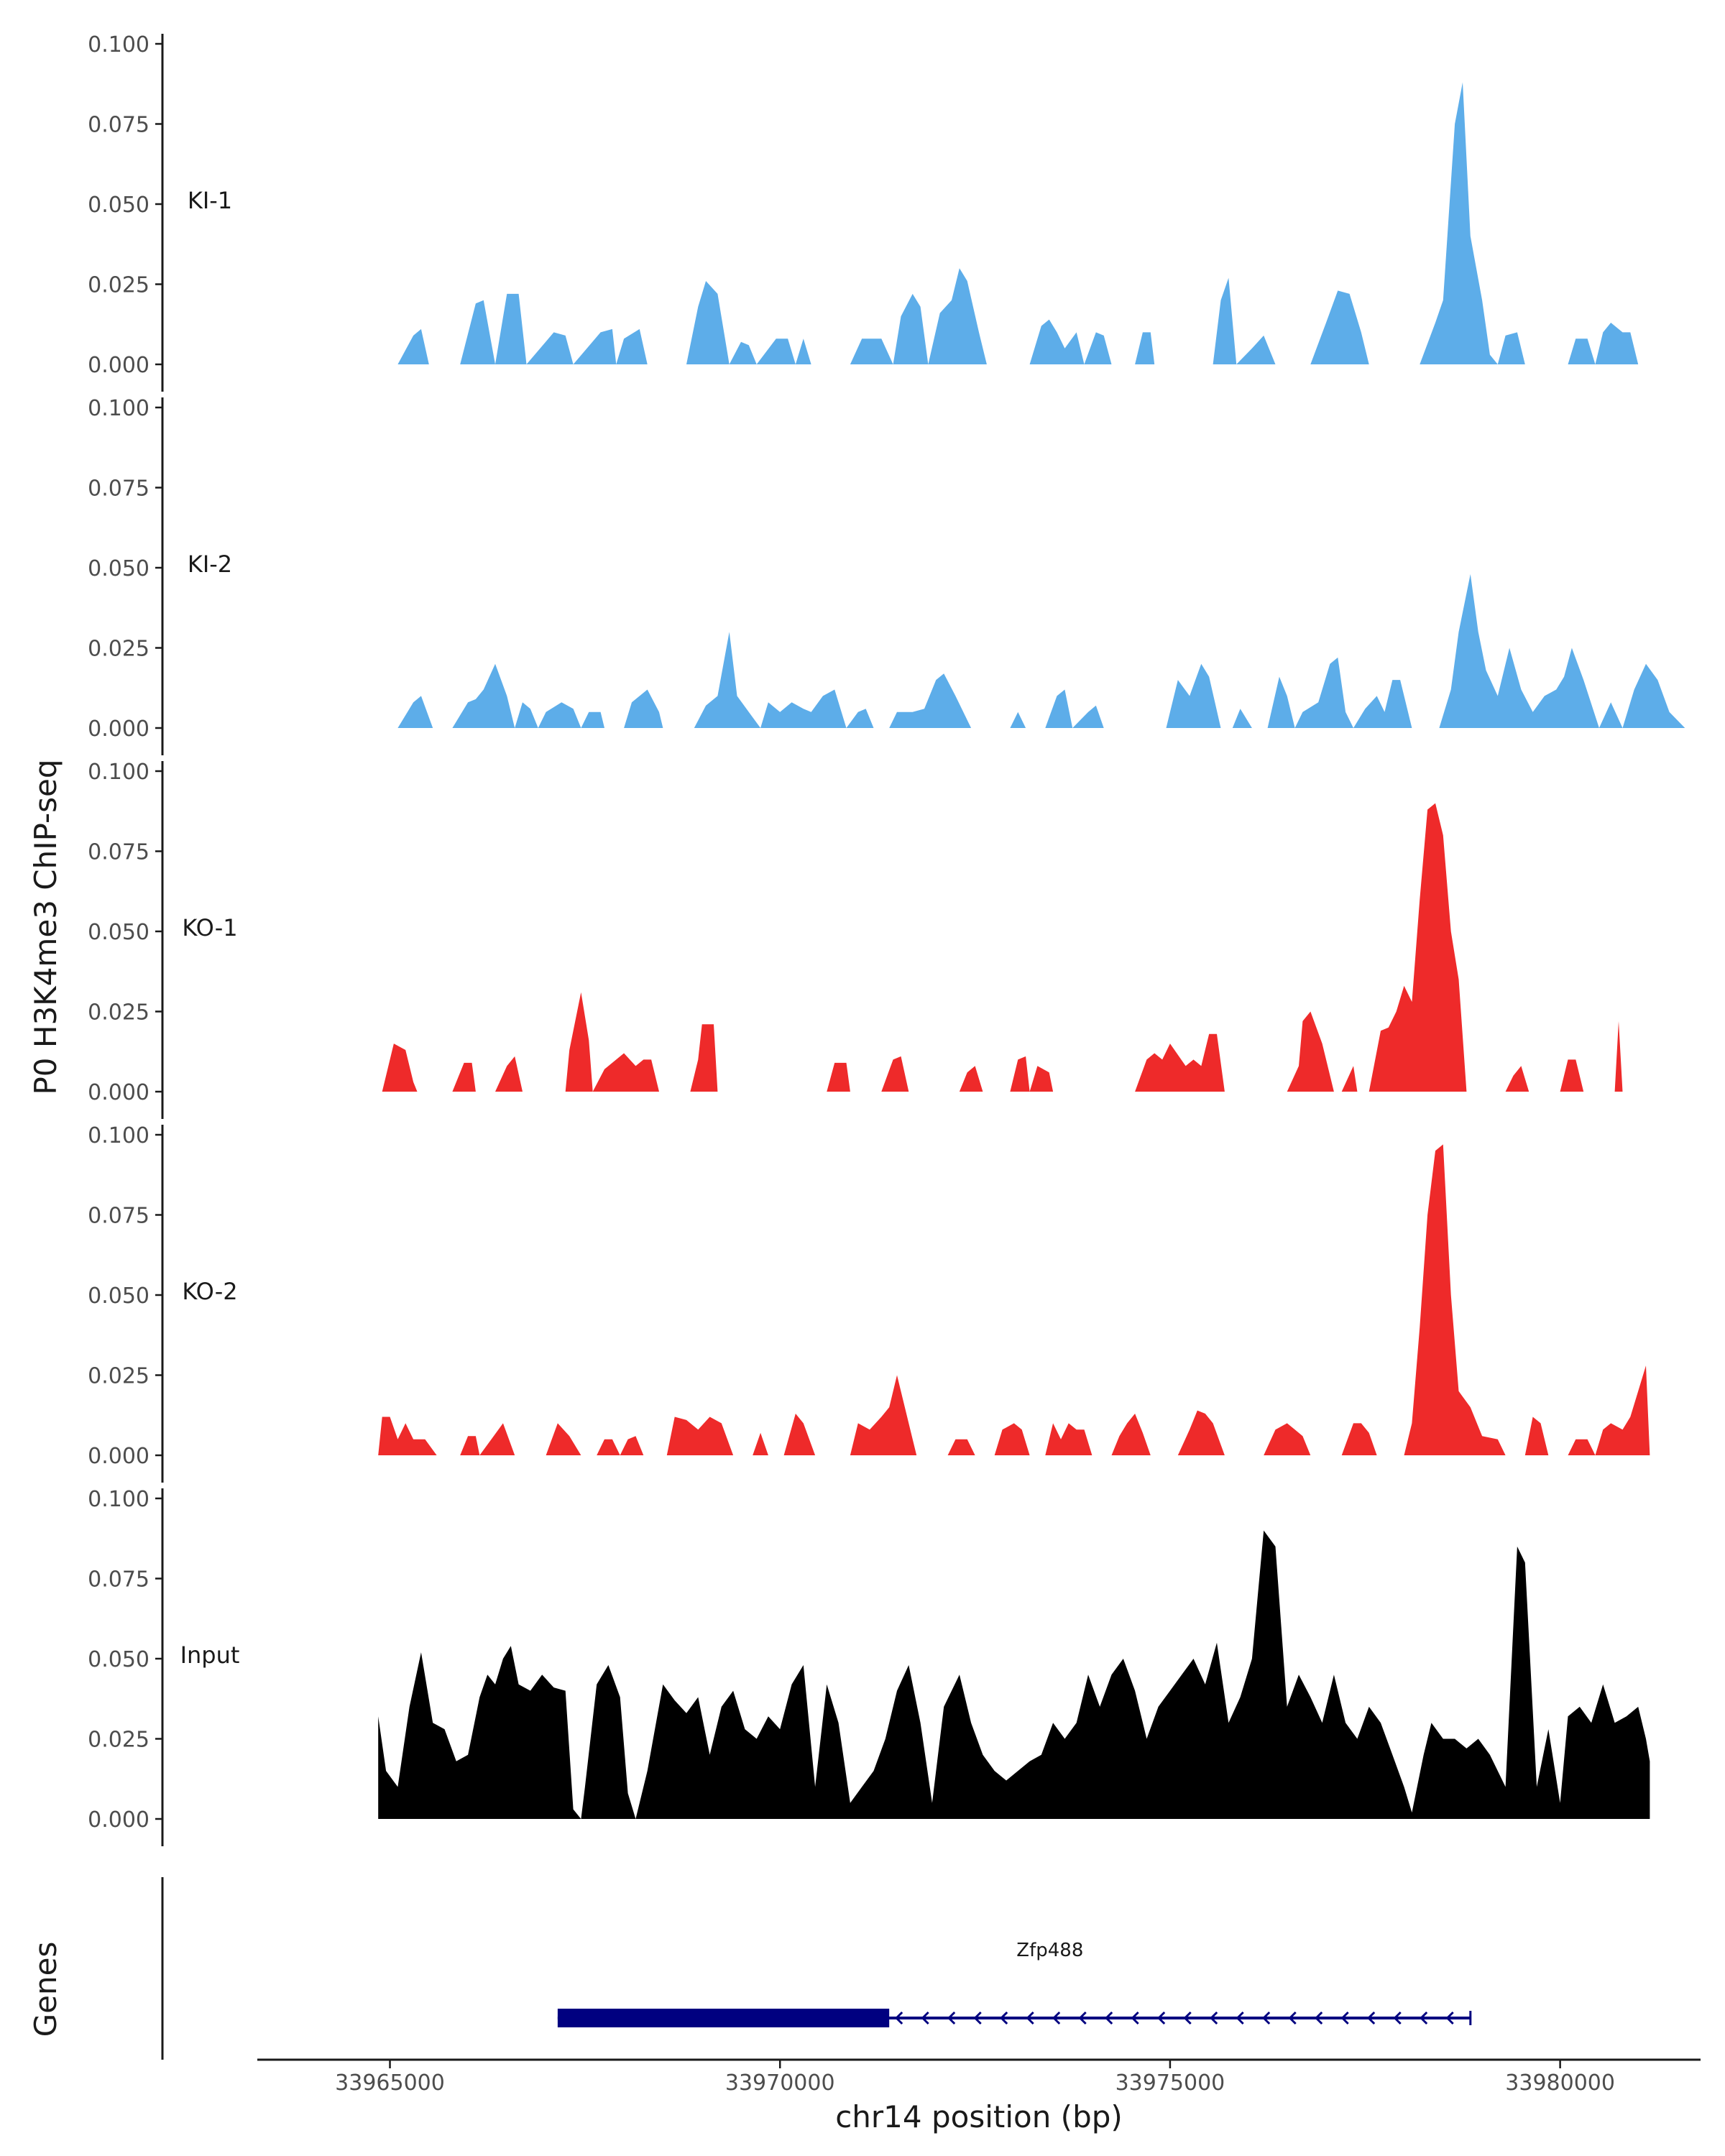 The width and height of the screenshot is (1725, 2156). I want to click on genes-track-title: Genes, so click(45, 1990).